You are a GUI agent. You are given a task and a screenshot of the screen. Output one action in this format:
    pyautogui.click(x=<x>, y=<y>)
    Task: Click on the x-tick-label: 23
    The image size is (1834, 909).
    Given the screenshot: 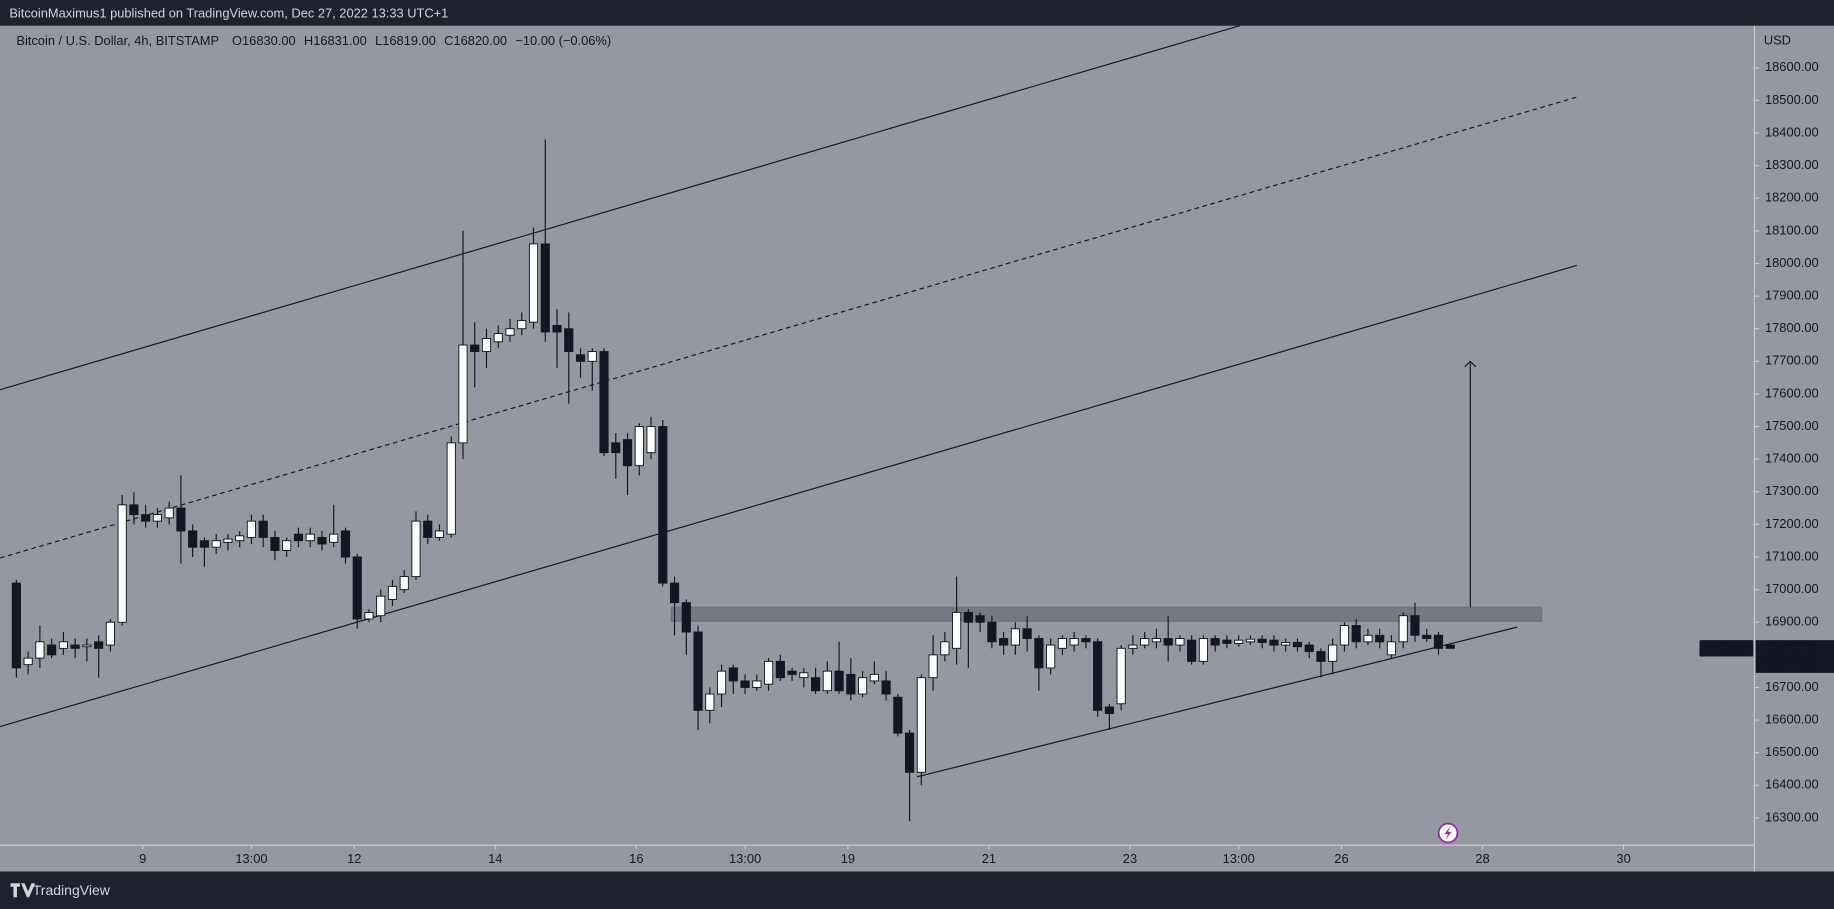 What is the action you would take?
    pyautogui.click(x=1130, y=858)
    